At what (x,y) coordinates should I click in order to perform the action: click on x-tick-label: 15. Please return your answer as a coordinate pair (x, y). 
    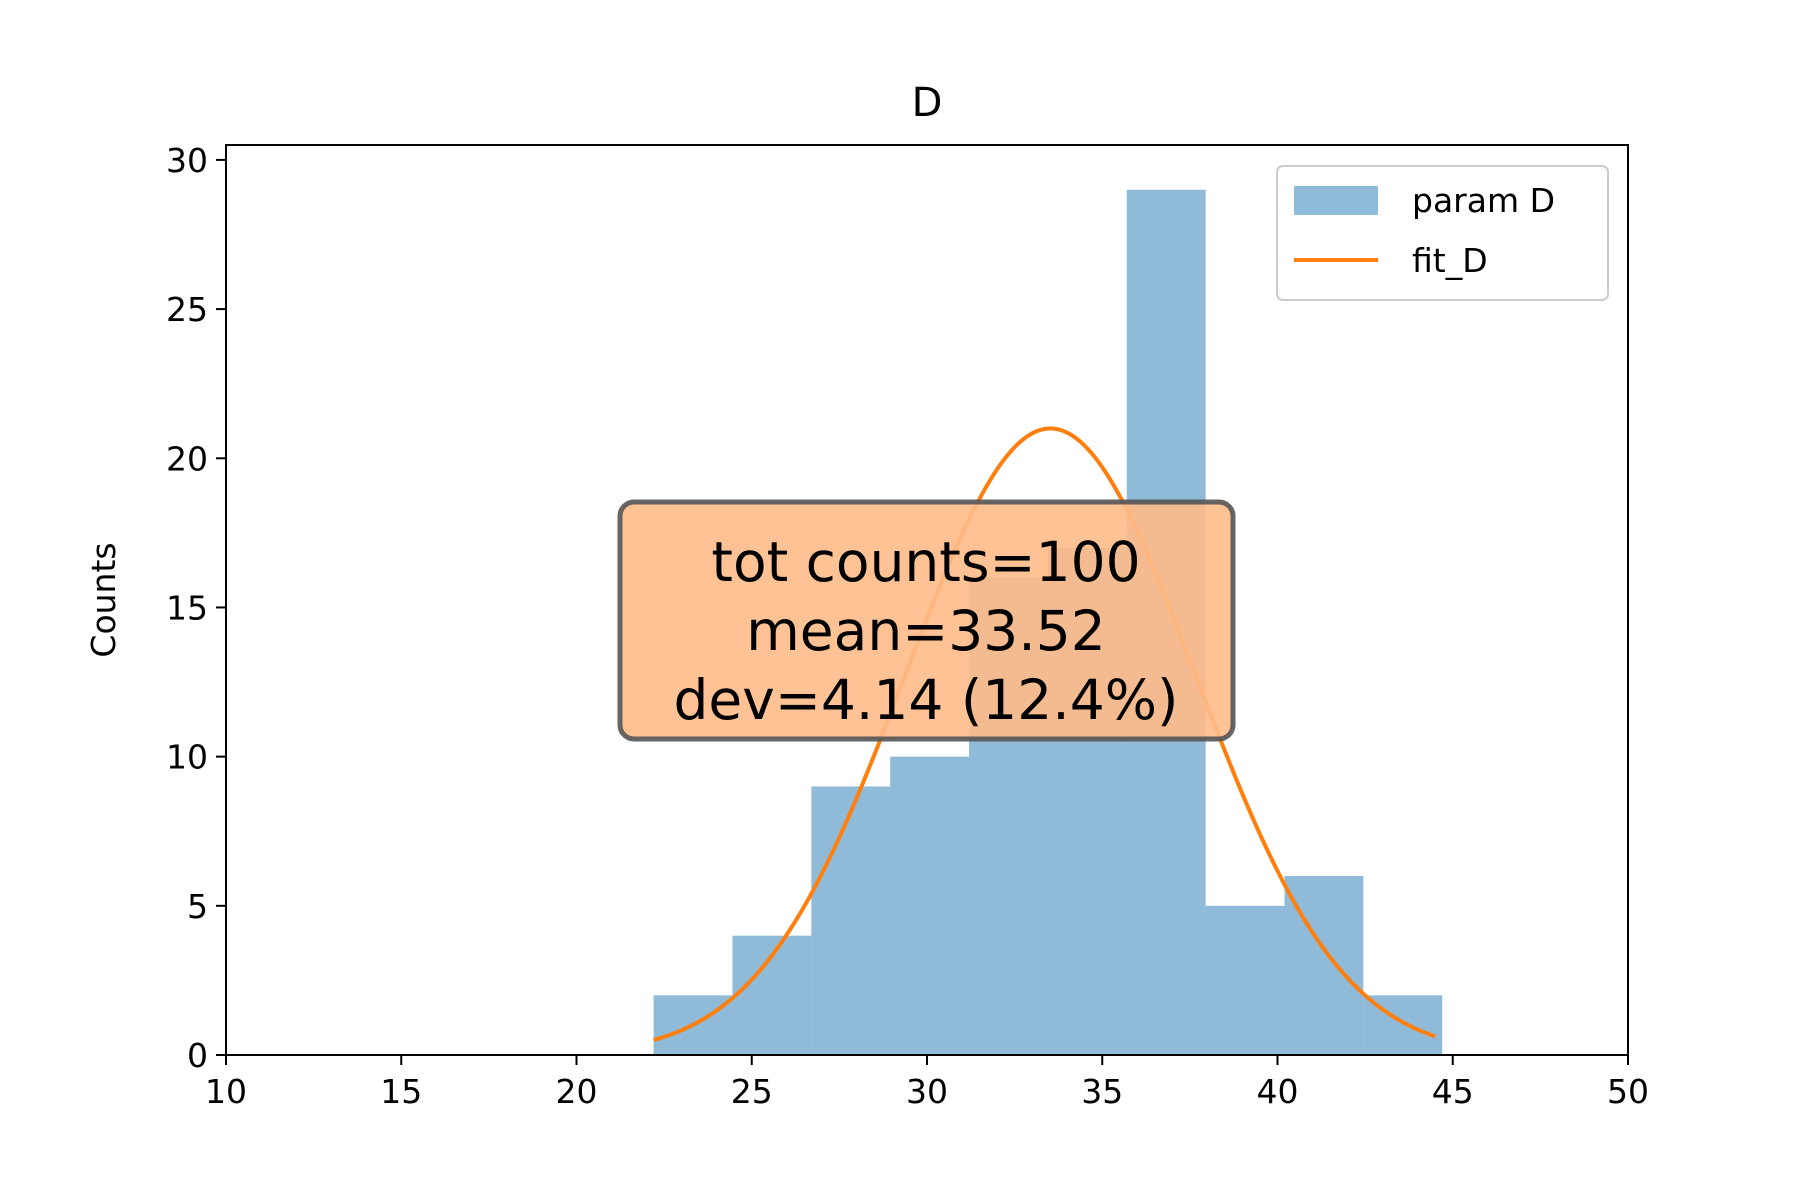
    Looking at the image, I should click on (401, 1091).